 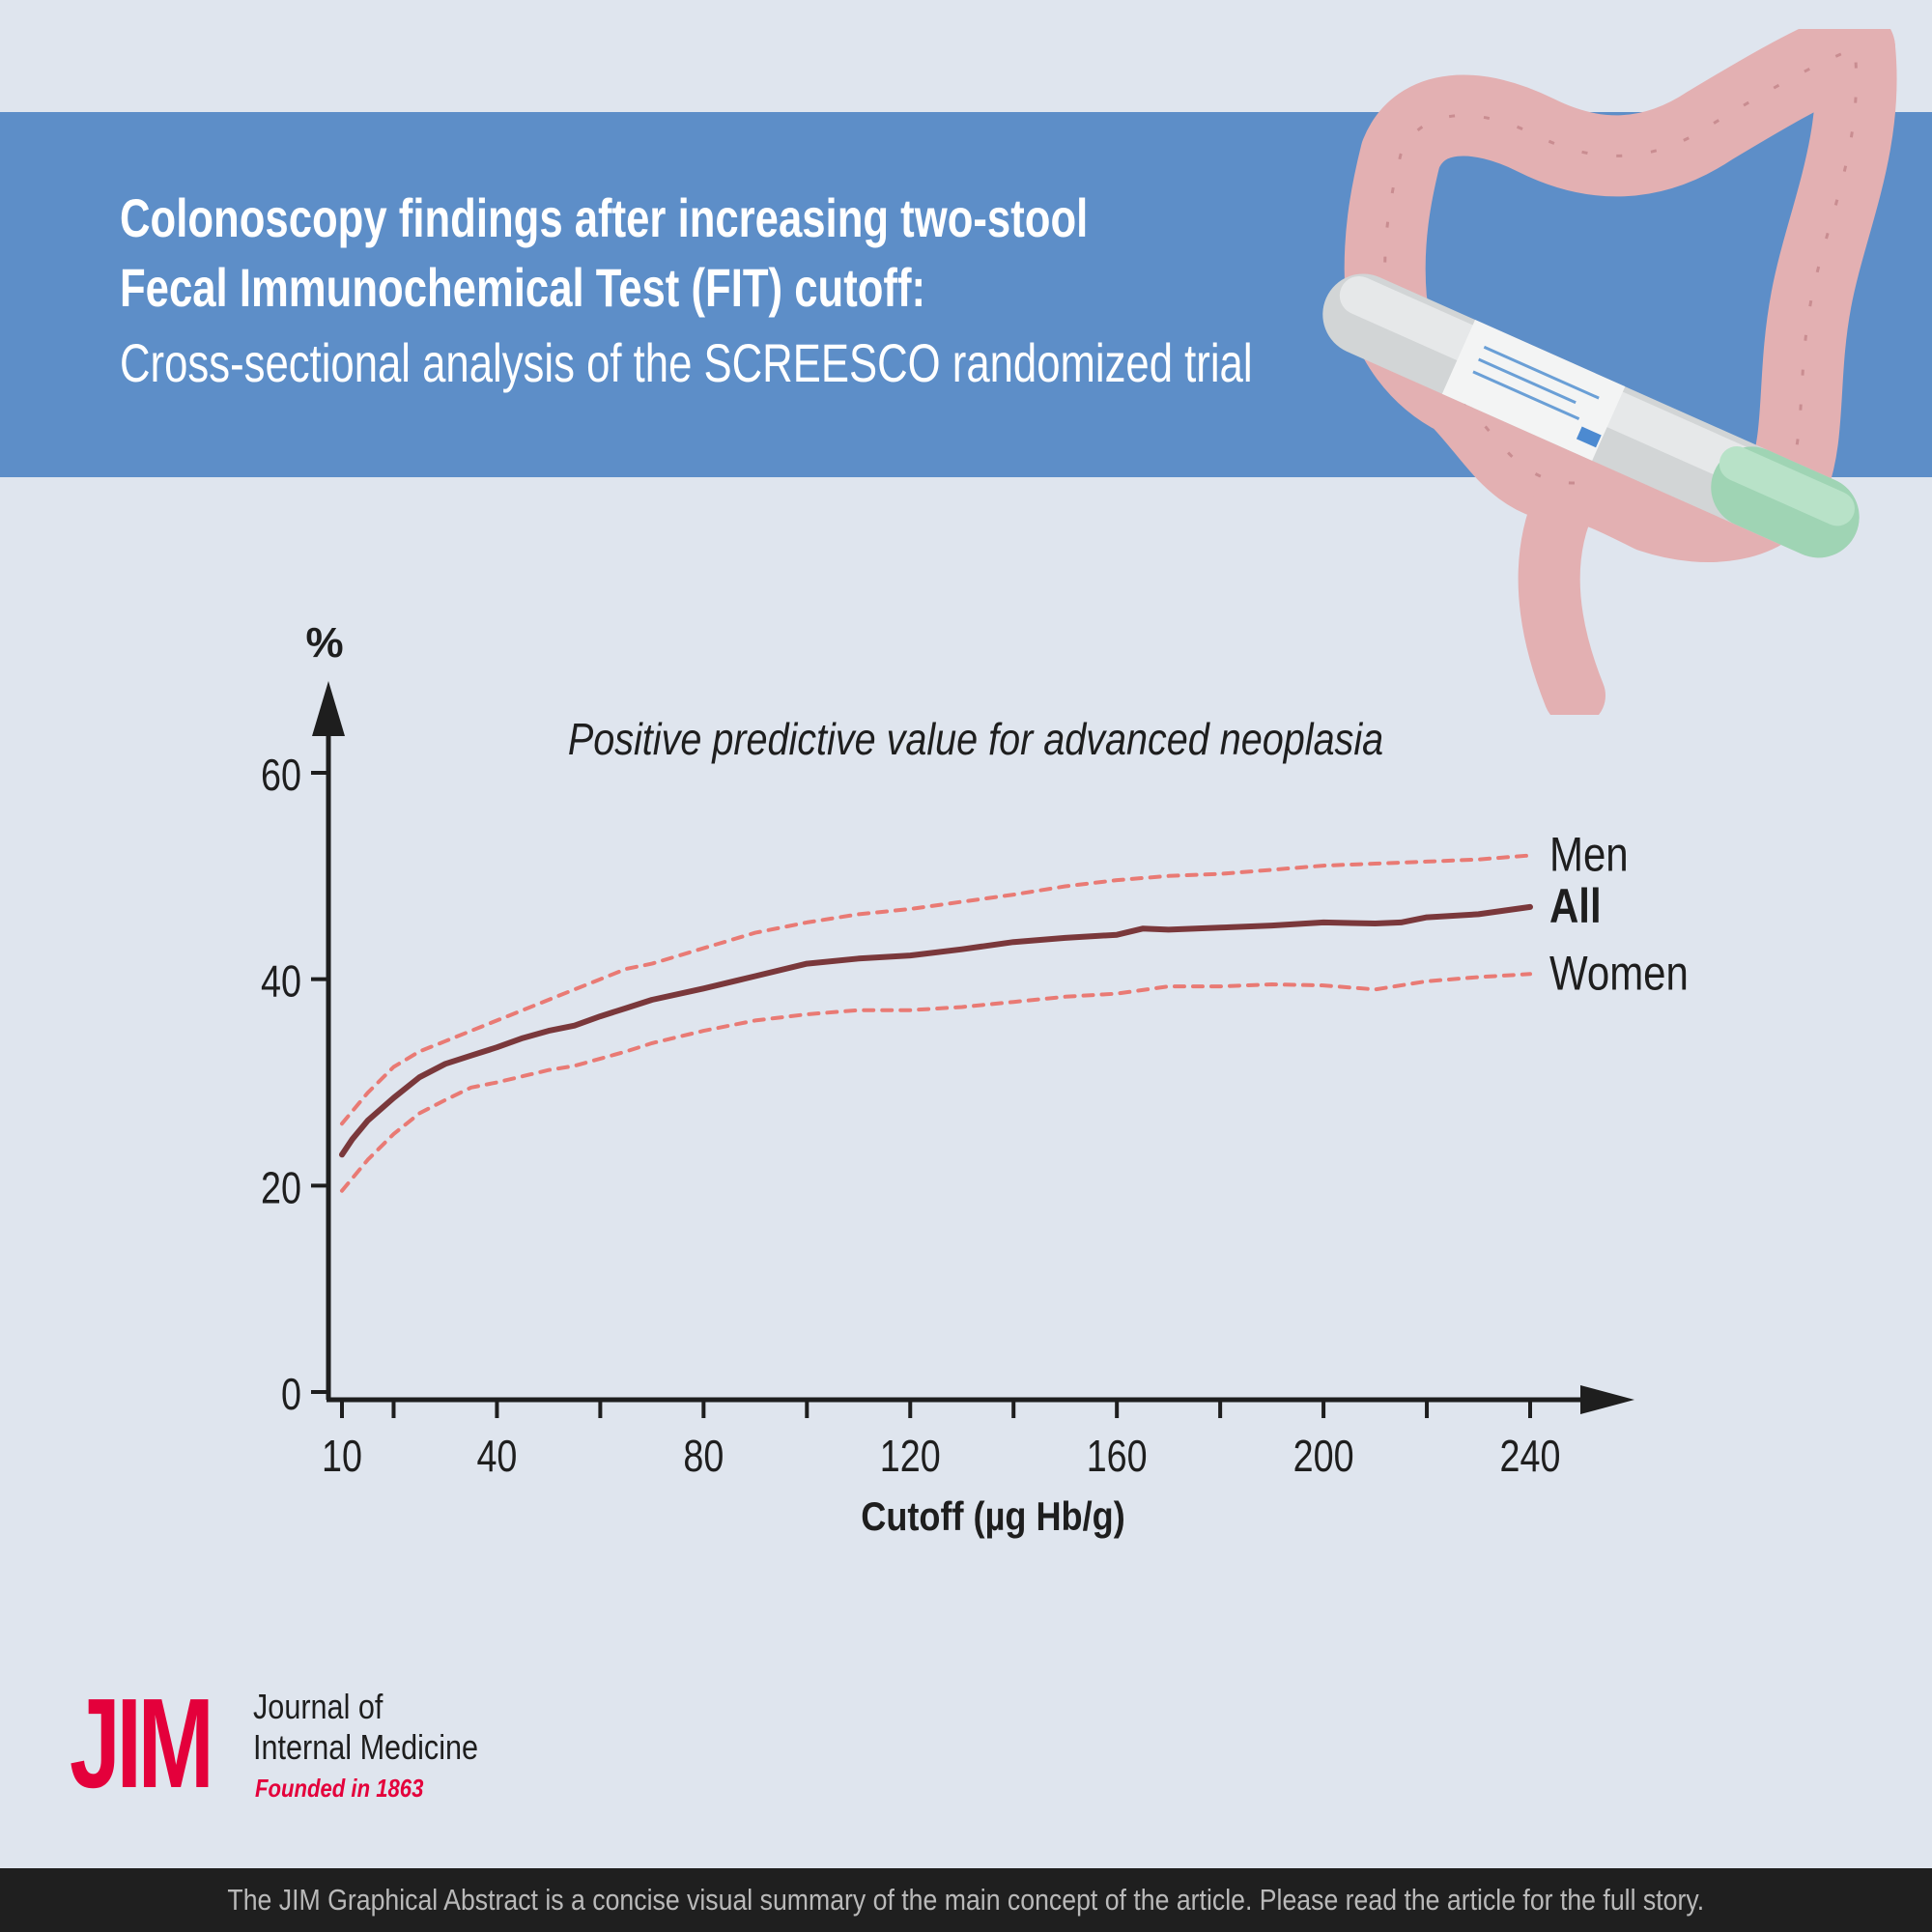 I want to click on x-tick-label: 240, so click(x=1530, y=1455).